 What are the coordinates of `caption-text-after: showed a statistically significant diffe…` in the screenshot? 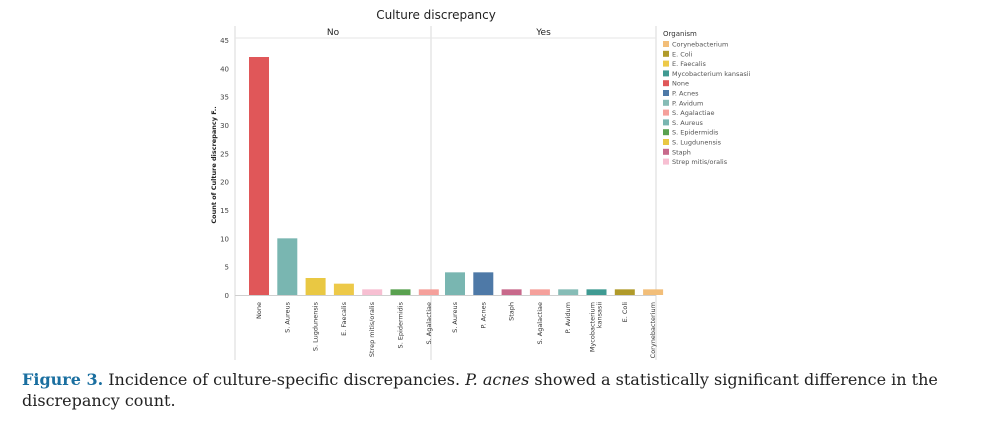 It's located at (480, 390).